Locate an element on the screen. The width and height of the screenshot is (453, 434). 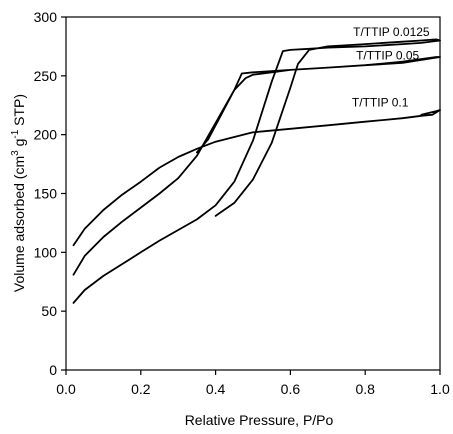
y-tick-label: 150 is located at coordinates (46, 194).